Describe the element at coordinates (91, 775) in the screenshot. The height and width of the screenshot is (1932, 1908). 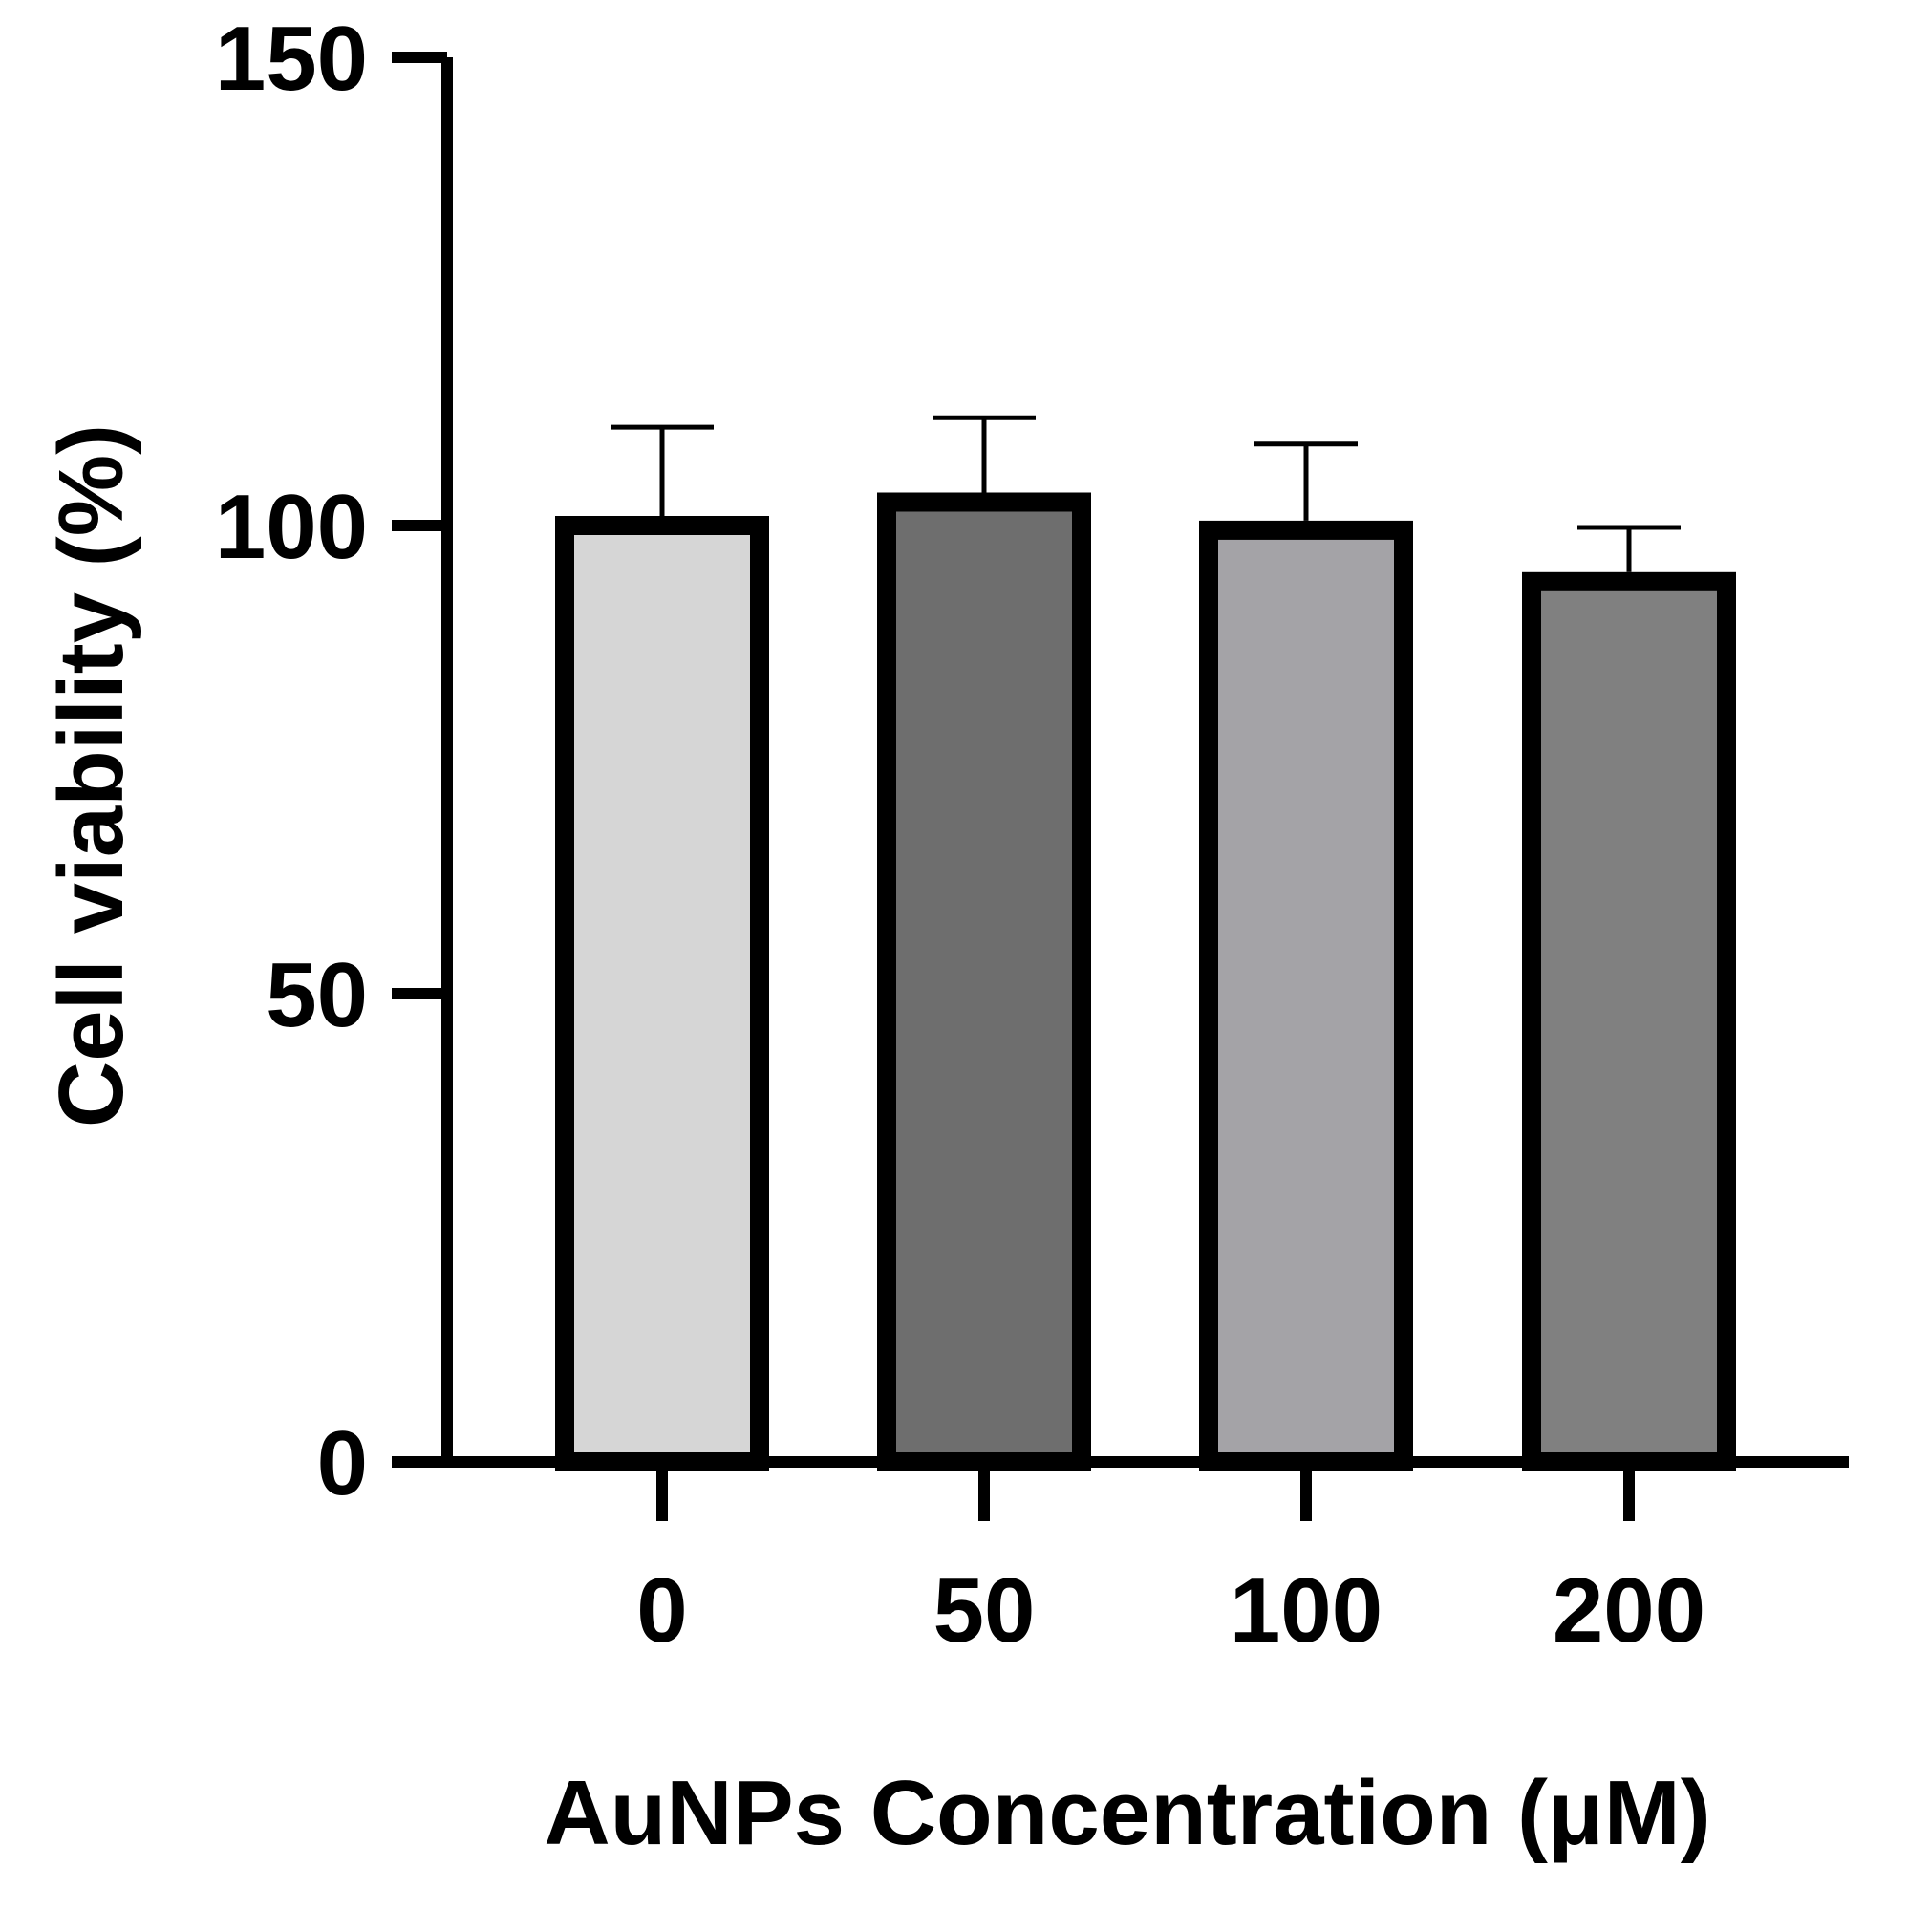
I see `y-axis-title: Cell viability (%)` at that location.